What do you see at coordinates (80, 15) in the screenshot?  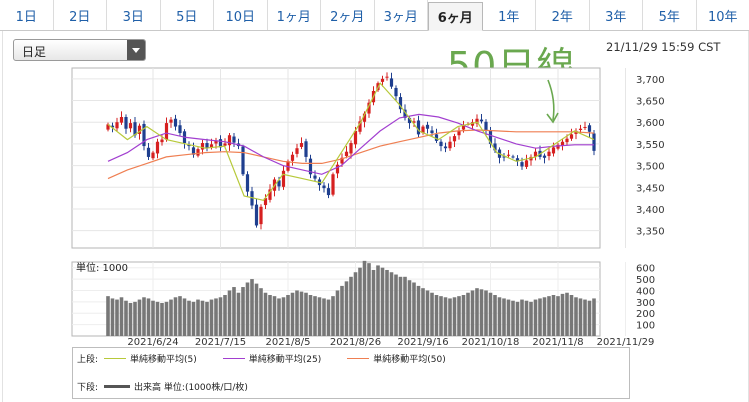 I see `tab-period-1: 2日` at bounding box center [80, 15].